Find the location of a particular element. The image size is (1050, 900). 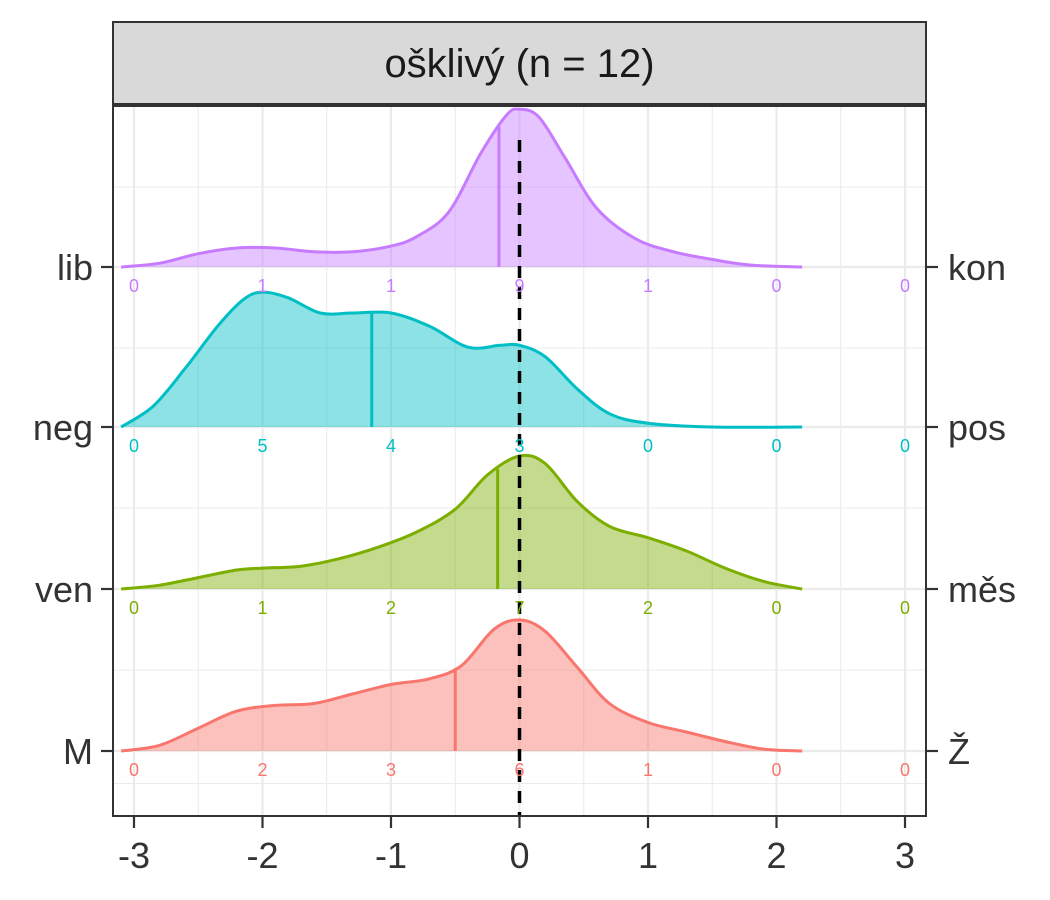

count-label: 4 is located at coordinates (391, 446).